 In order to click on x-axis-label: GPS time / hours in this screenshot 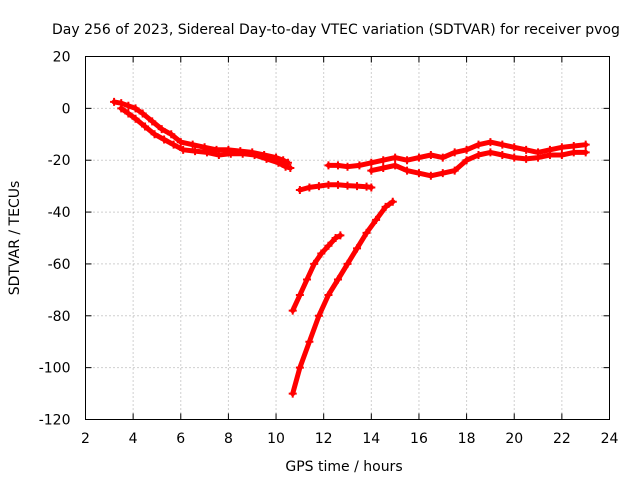, I will do `click(343, 467)`.